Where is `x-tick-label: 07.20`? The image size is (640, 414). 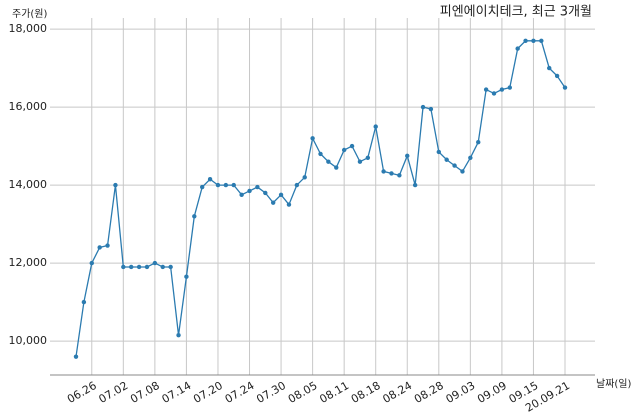
x-tick-label: 07.20 is located at coordinates (208, 392).